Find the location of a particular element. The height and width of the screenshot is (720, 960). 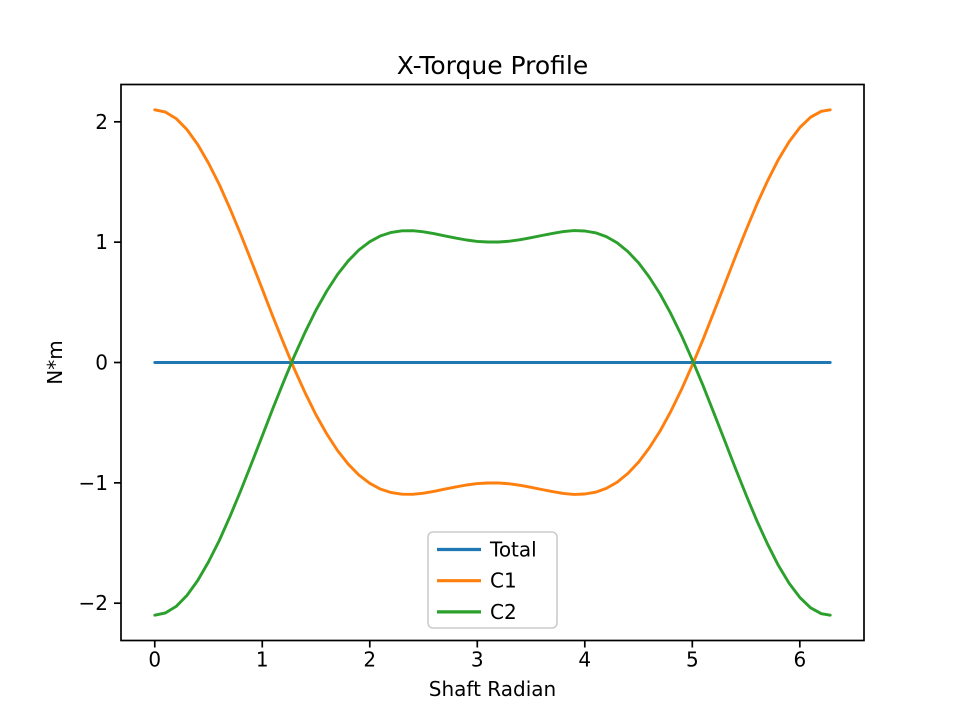

y-tick-label: −2 is located at coordinates (93, 603).